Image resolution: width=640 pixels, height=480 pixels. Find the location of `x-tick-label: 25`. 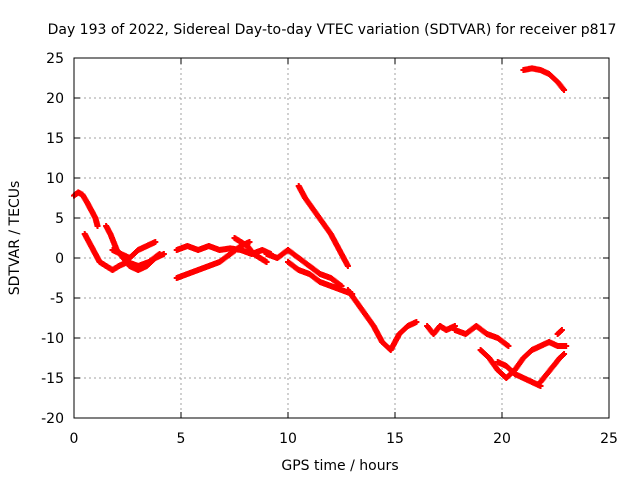

x-tick-label: 25 is located at coordinates (609, 439).